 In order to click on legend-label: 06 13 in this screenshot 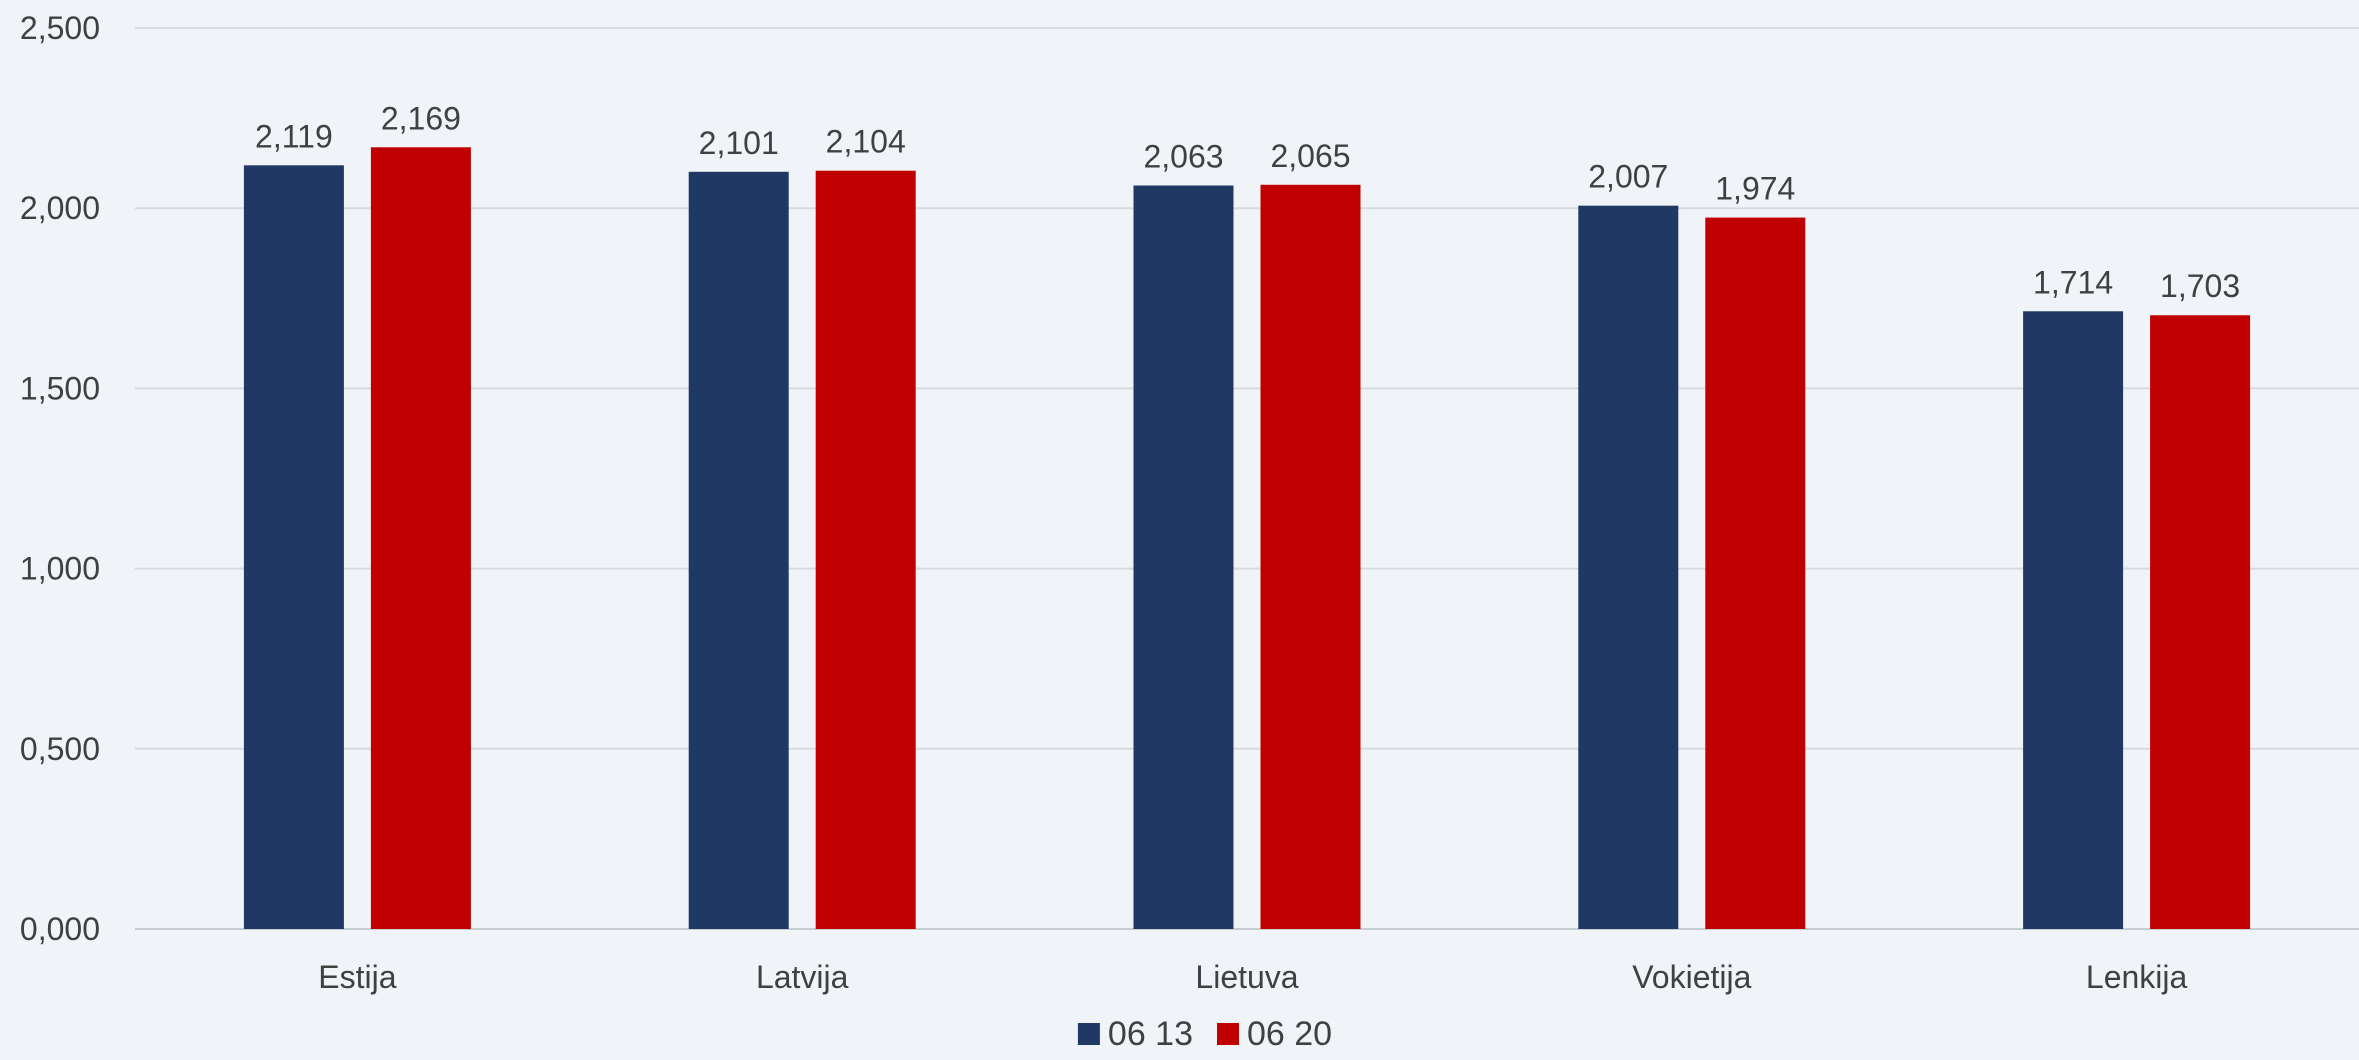, I will do `click(1150, 1034)`.